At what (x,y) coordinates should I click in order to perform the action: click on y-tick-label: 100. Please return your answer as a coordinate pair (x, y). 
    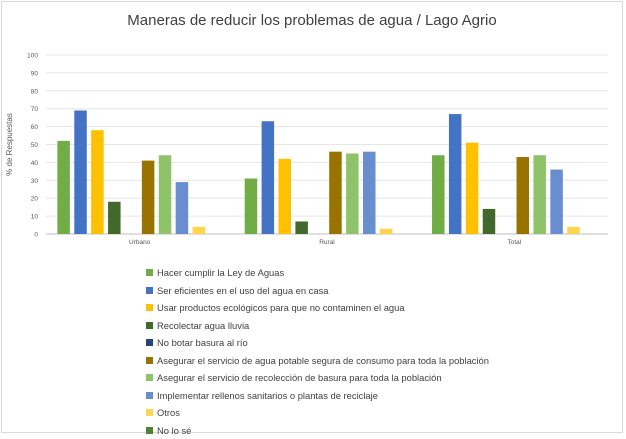
    Looking at the image, I should click on (32, 56).